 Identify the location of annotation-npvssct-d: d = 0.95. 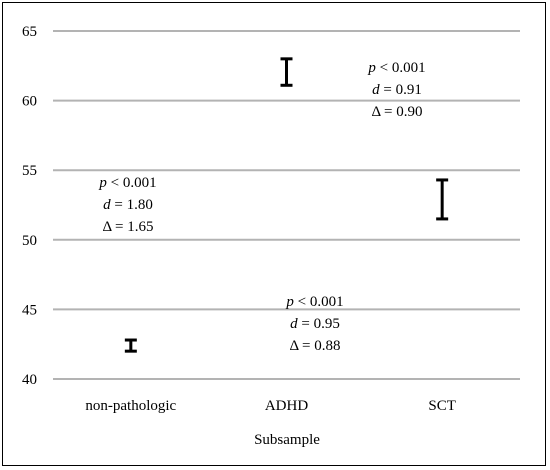
(315, 324).